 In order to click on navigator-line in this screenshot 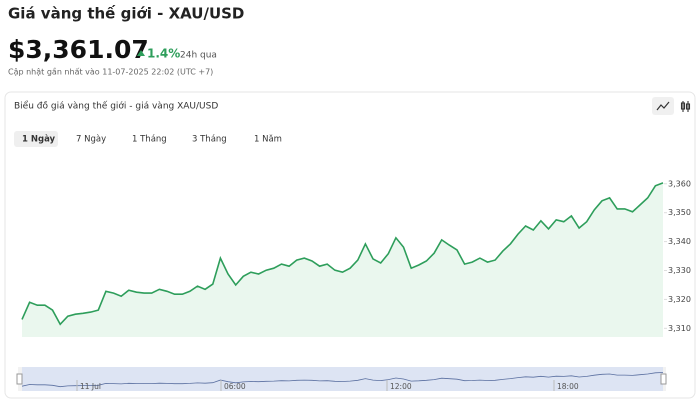, I will do `click(342, 380)`.